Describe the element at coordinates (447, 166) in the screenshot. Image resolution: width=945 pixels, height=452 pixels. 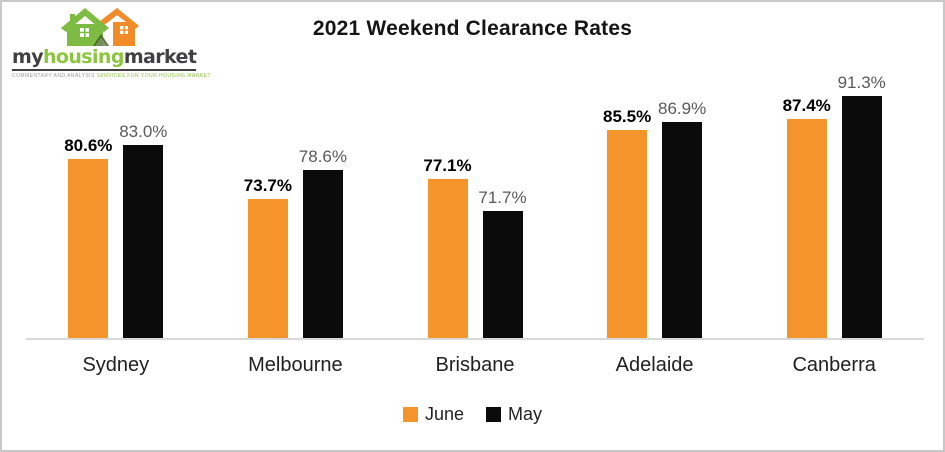
I see `value-label-june-brisbane: 77.1%` at that location.